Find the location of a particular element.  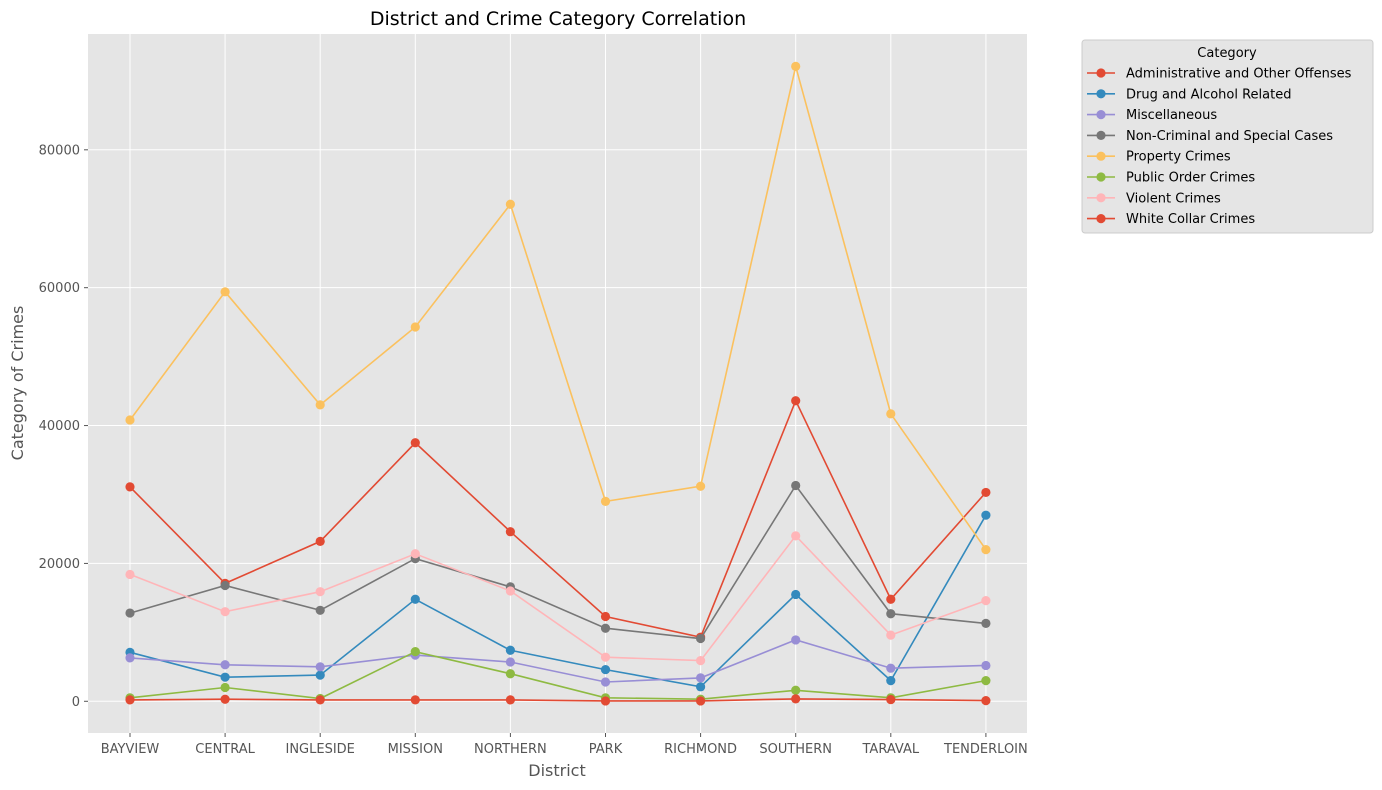

x-tick-label: RICHMOND is located at coordinates (700, 749).